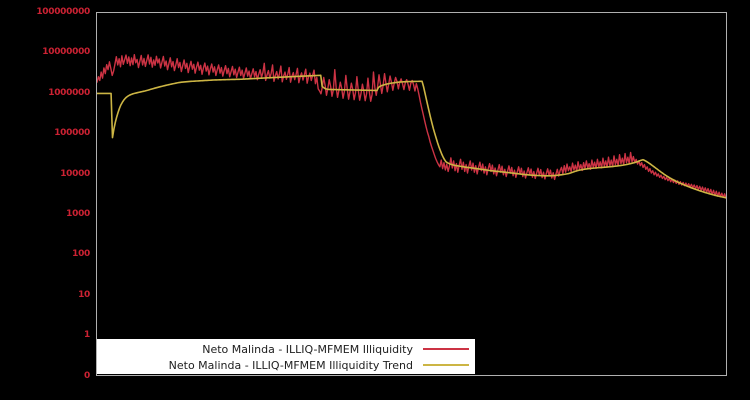 The height and width of the screenshot is (400, 750). Describe the element at coordinates (446, 349) in the screenshot. I see `legend-swatch-illiquidity` at that location.